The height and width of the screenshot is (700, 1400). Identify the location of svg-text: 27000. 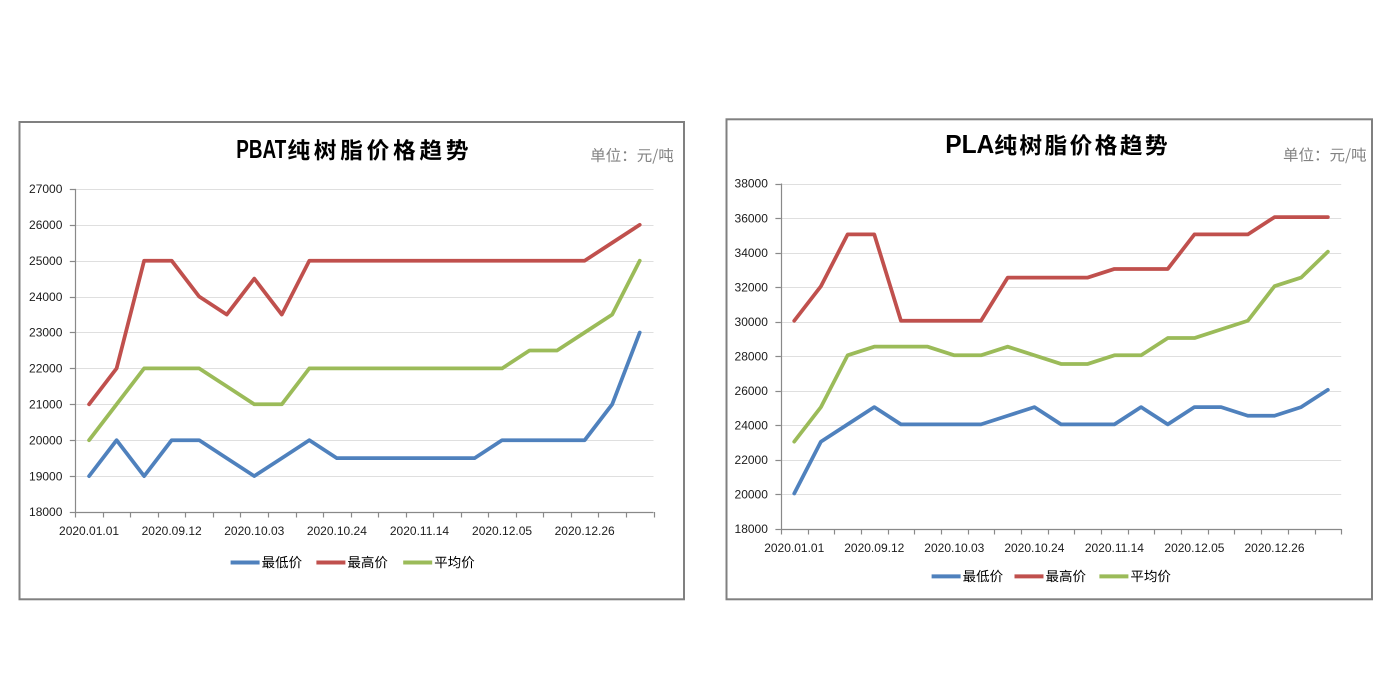
(46, 189).